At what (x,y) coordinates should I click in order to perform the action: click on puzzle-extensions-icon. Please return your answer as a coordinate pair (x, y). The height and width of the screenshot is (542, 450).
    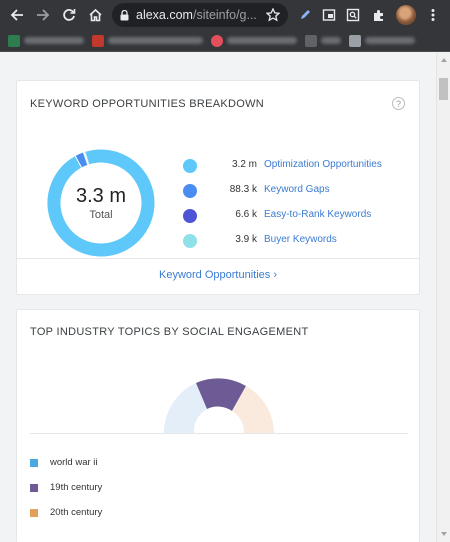
    Looking at the image, I should click on (379, 15).